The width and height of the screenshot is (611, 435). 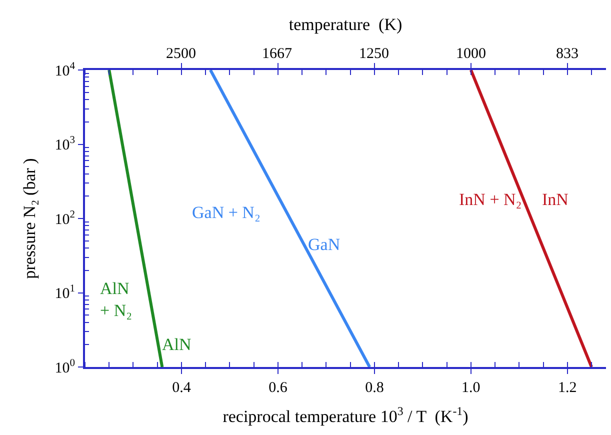 I want to click on text: 1250, so click(x=374, y=54).